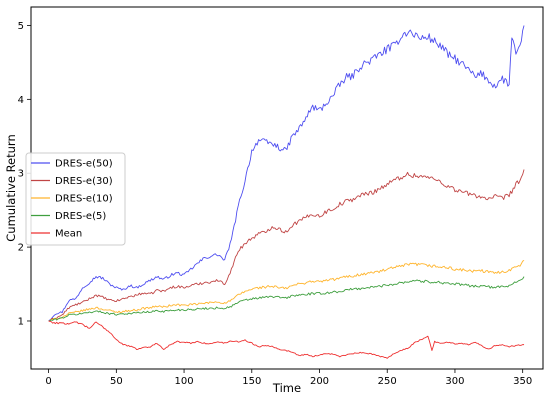 The height and width of the screenshot is (400, 550). What do you see at coordinates (21, 321) in the screenshot?
I see `y-tick-label: 1` at bounding box center [21, 321].